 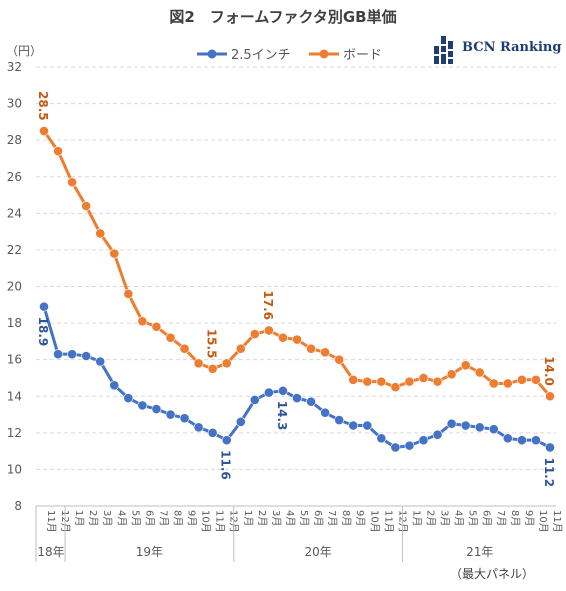 I want to click on y-tick-label: 16, so click(x=14, y=360).